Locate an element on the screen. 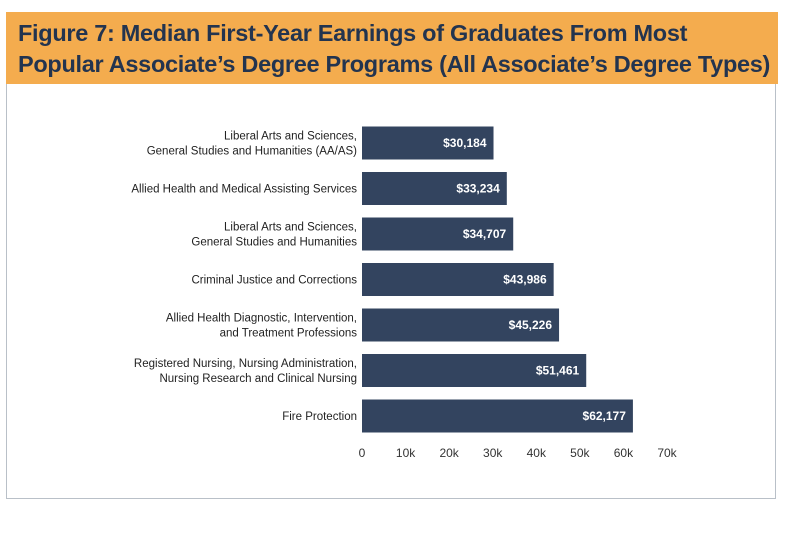 Image resolution: width=800 pixels, height=549 pixels. category-label: and Treatment Professions is located at coordinates (289, 334).